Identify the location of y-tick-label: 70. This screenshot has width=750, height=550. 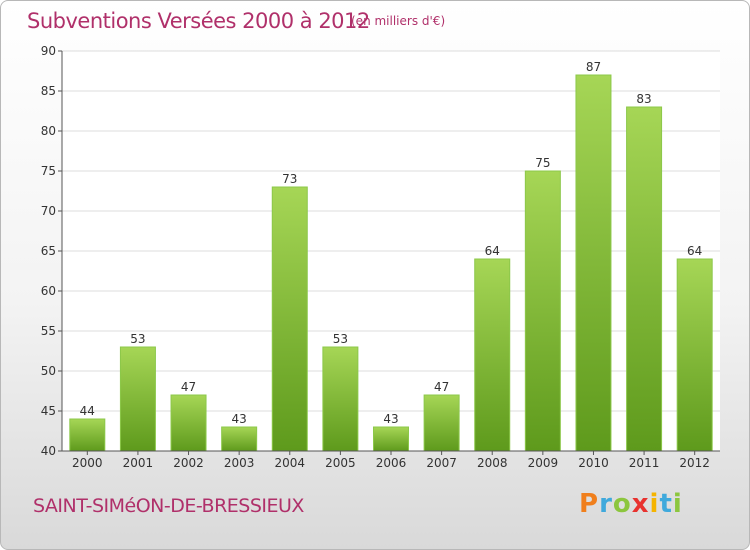
(48, 211).